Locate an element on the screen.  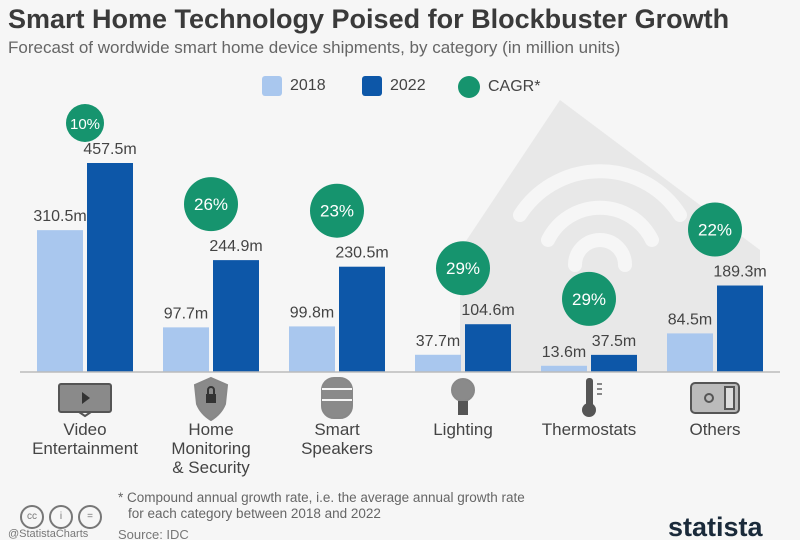
source: Source: IDC is located at coordinates (153, 533).